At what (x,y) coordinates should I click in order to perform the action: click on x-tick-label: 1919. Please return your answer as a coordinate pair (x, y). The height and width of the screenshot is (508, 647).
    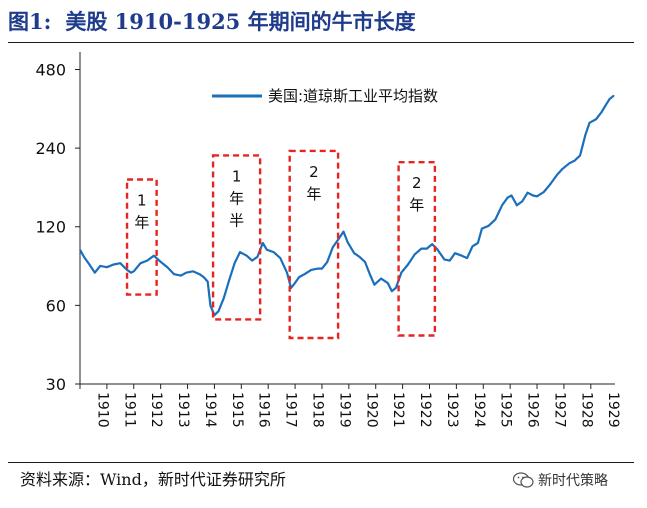
    Looking at the image, I should click on (344, 410).